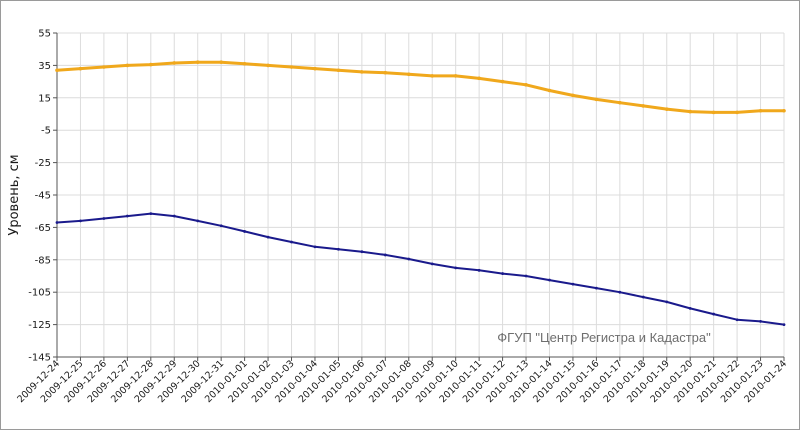 This screenshot has width=800, height=431. What do you see at coordinates (43, 228) in the screenshot?
I see `y-tick-label: -65` at bounding box center [43, 228].